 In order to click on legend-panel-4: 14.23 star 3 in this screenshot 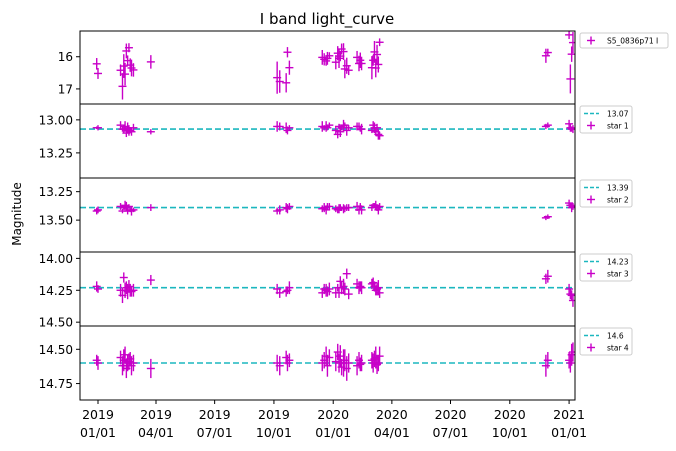, I will do `click(606, 267)`.